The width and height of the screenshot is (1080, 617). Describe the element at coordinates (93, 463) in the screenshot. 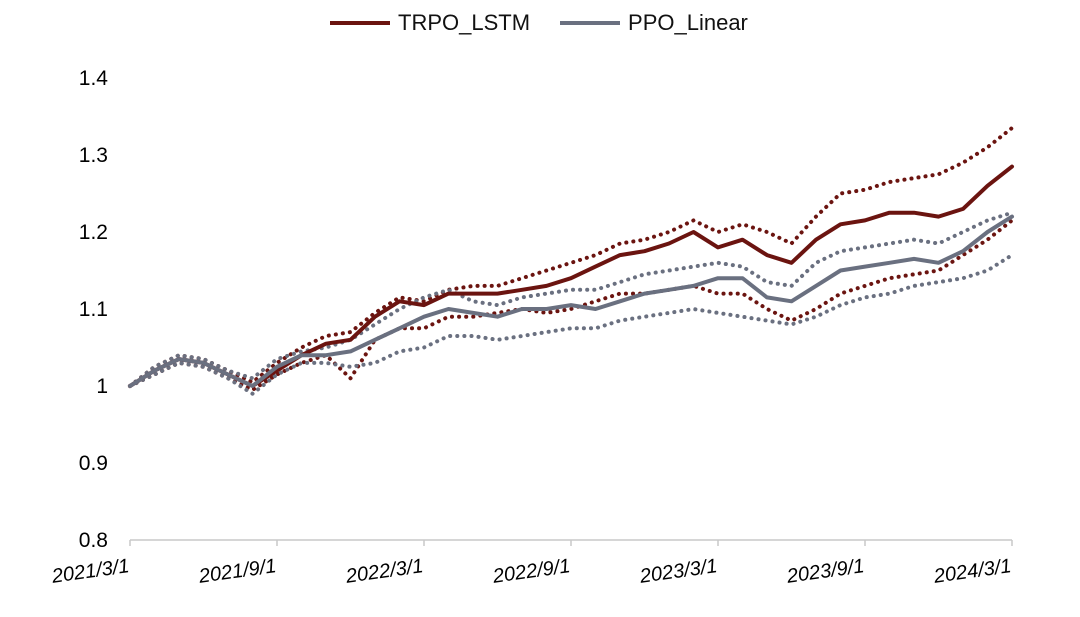

I see `y-tick-label: 0.9` at that location.